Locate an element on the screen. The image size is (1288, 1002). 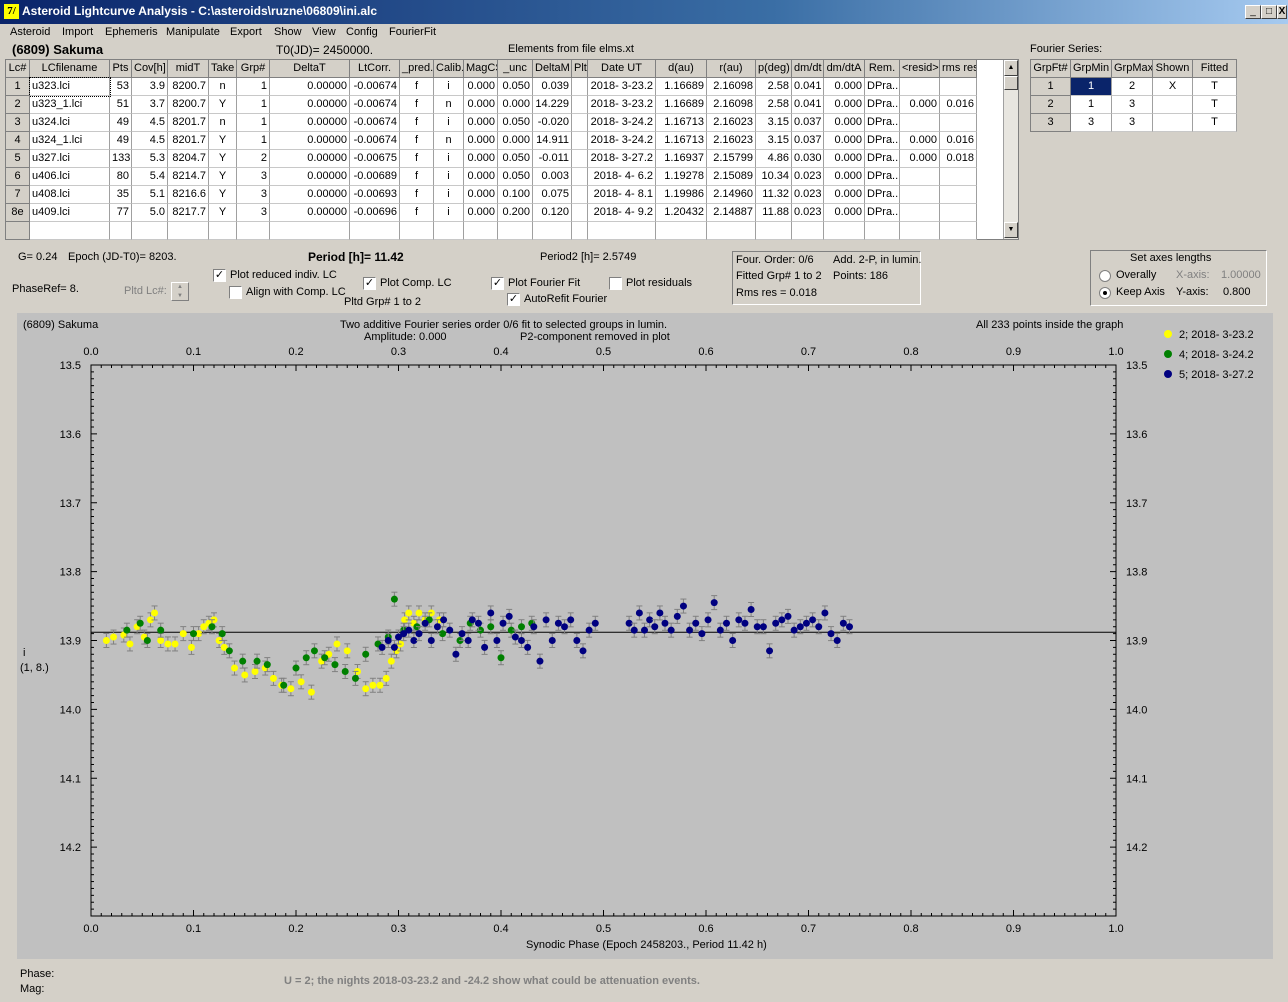
column-header-lc: Lc# is located at coordinates (18, 69).